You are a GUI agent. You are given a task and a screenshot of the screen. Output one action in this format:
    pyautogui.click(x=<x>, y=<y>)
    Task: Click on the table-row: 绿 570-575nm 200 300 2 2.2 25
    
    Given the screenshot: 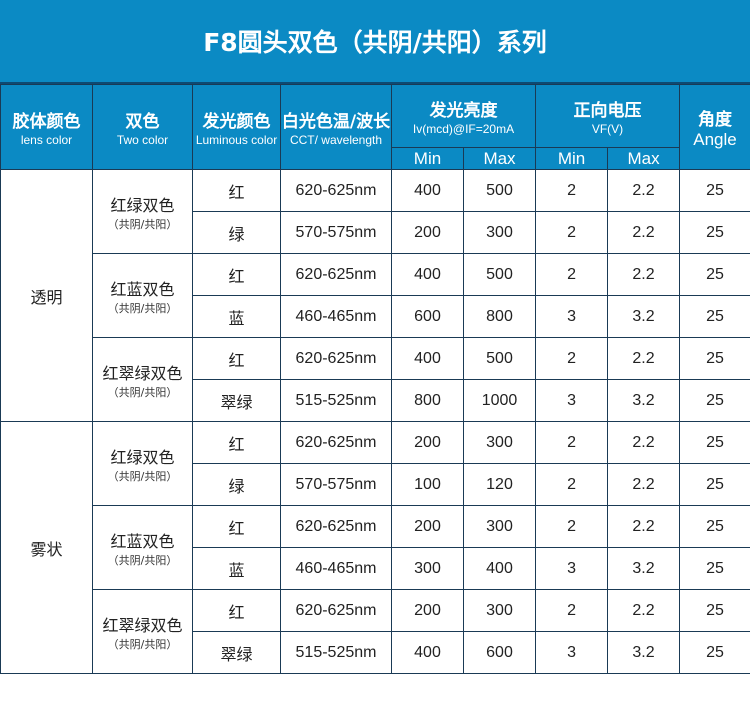 What is the action you would take?
    pyautogui.click(x=375, y=232)
    